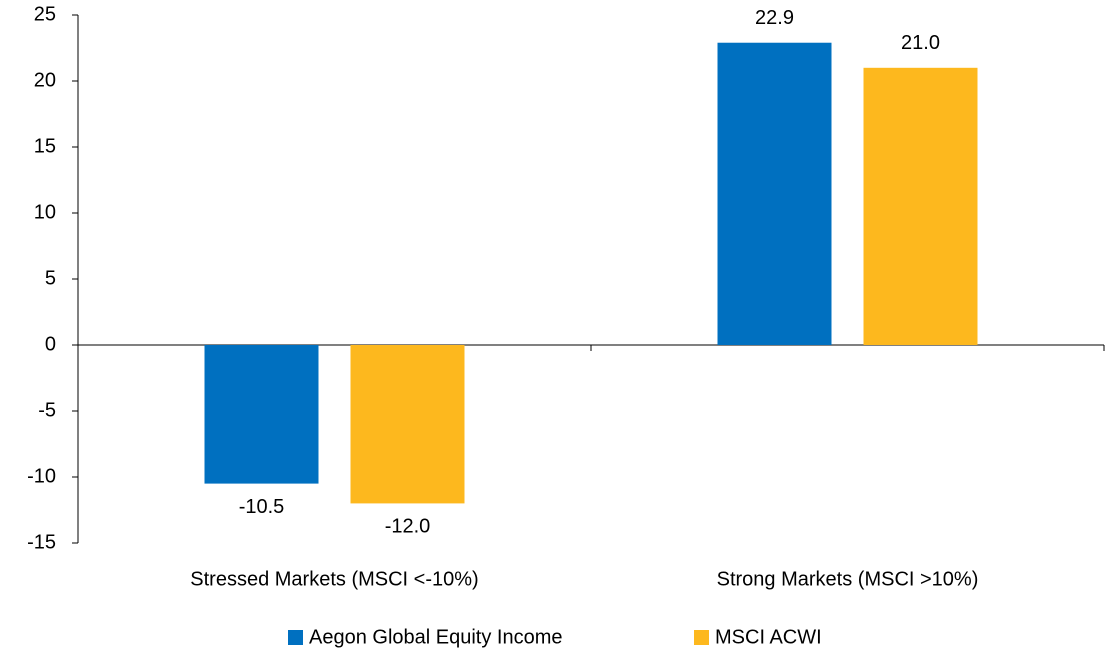 Image resolution: width=1105 pixels, height=653 pixels. I want to click on value-label: -10.5, so click(262, 507).